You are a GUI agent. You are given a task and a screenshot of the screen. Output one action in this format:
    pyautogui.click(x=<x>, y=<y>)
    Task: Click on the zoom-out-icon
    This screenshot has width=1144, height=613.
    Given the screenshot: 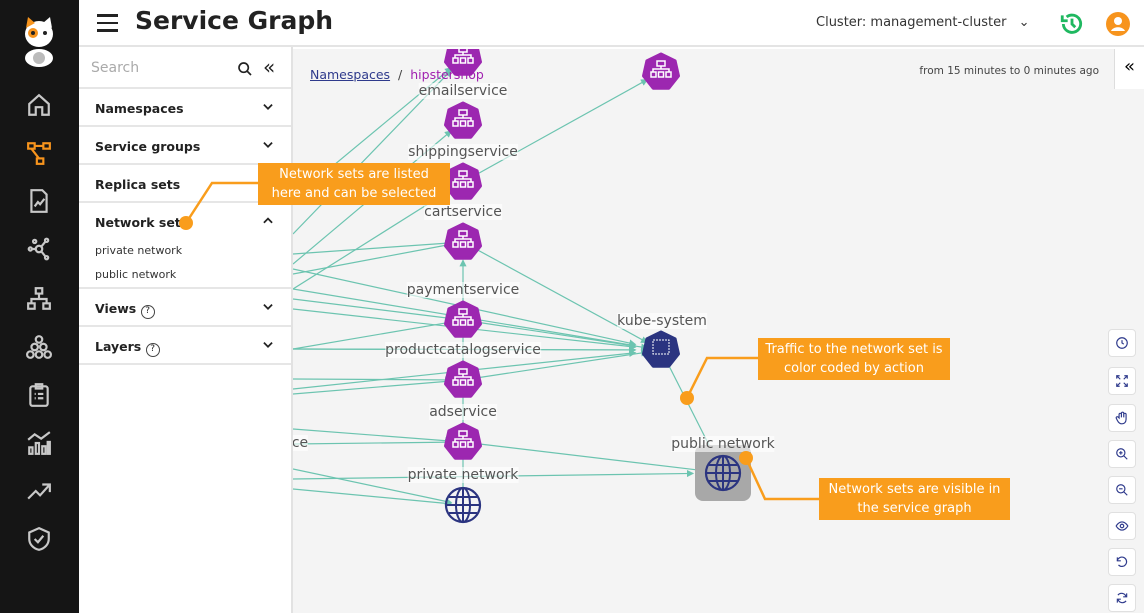 What is the action you would take?
    pyautogui.click(x=1122, y=490)
    